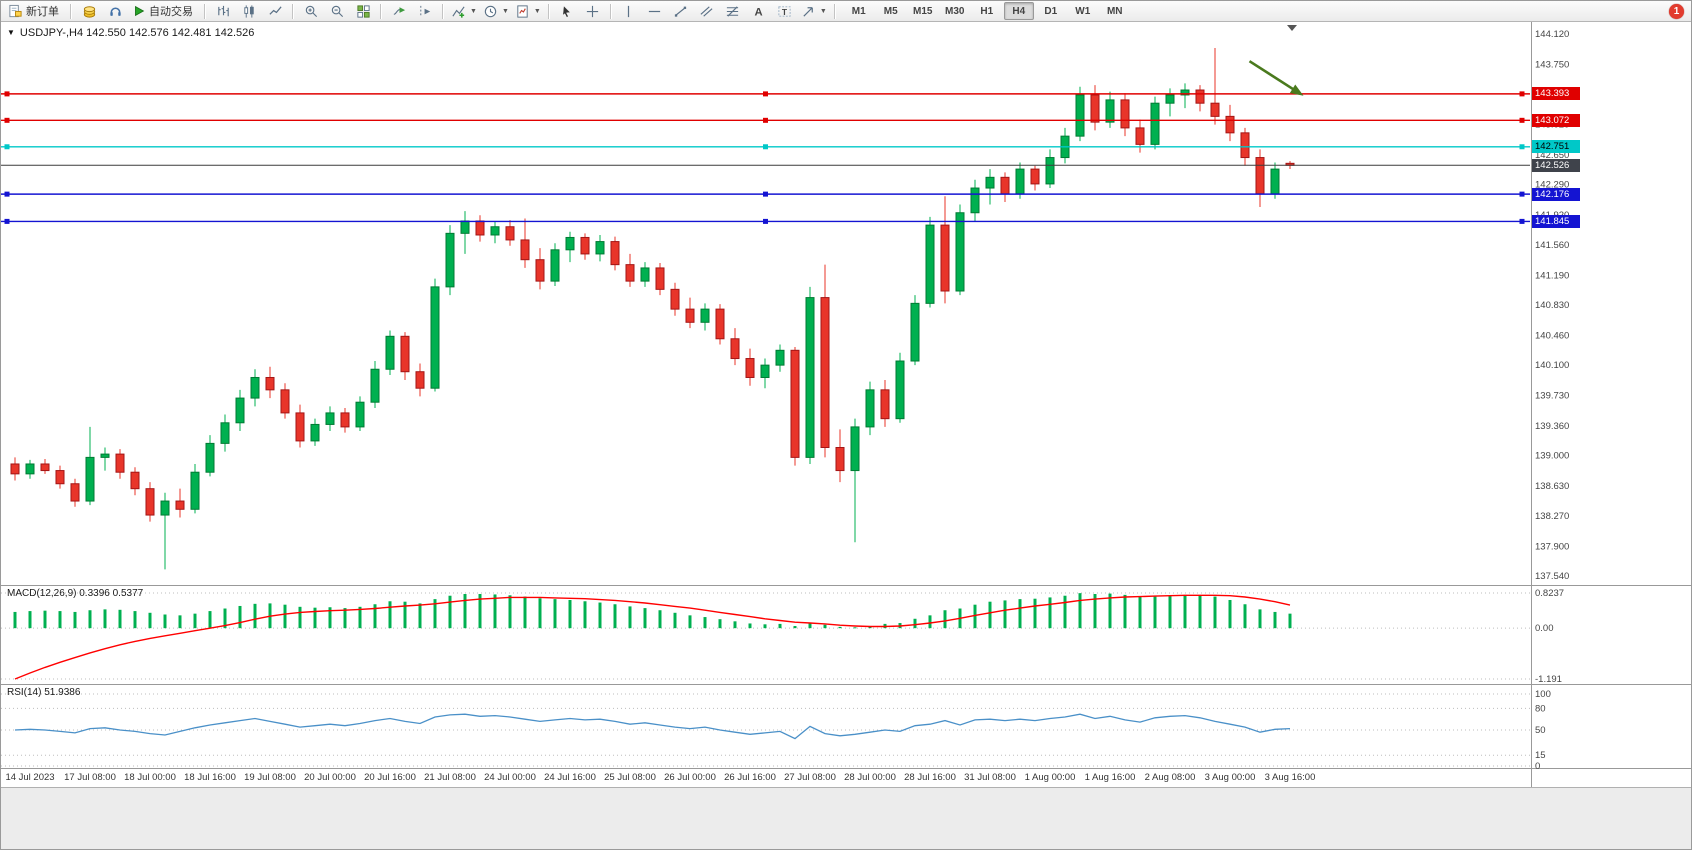  I want to click on crosshair-tool-button, so click(593, 11).